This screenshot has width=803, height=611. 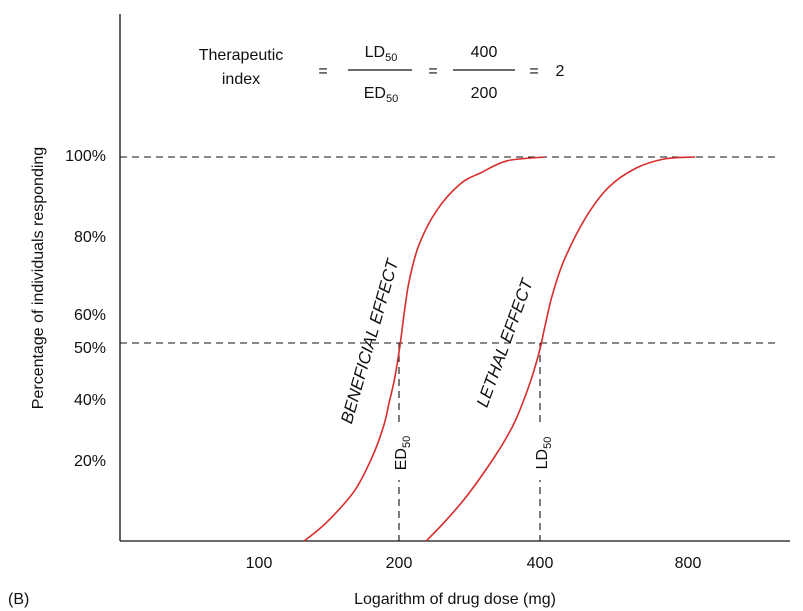 I want to click on series-label-beneficial: BENEFICIAL EFFECT, so click(x=369, y=341).